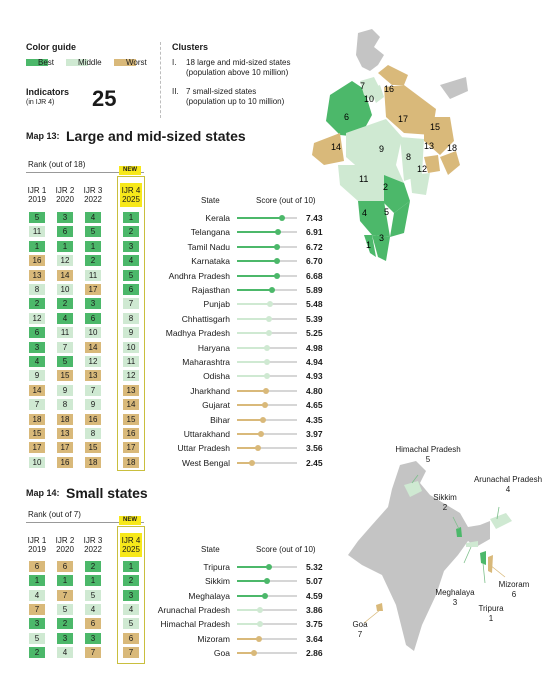  What do you see at coordinates (253, 318) in the screenshot?
I see `row-chhattisgarh-score-bar` at bounding box center [253, 318].